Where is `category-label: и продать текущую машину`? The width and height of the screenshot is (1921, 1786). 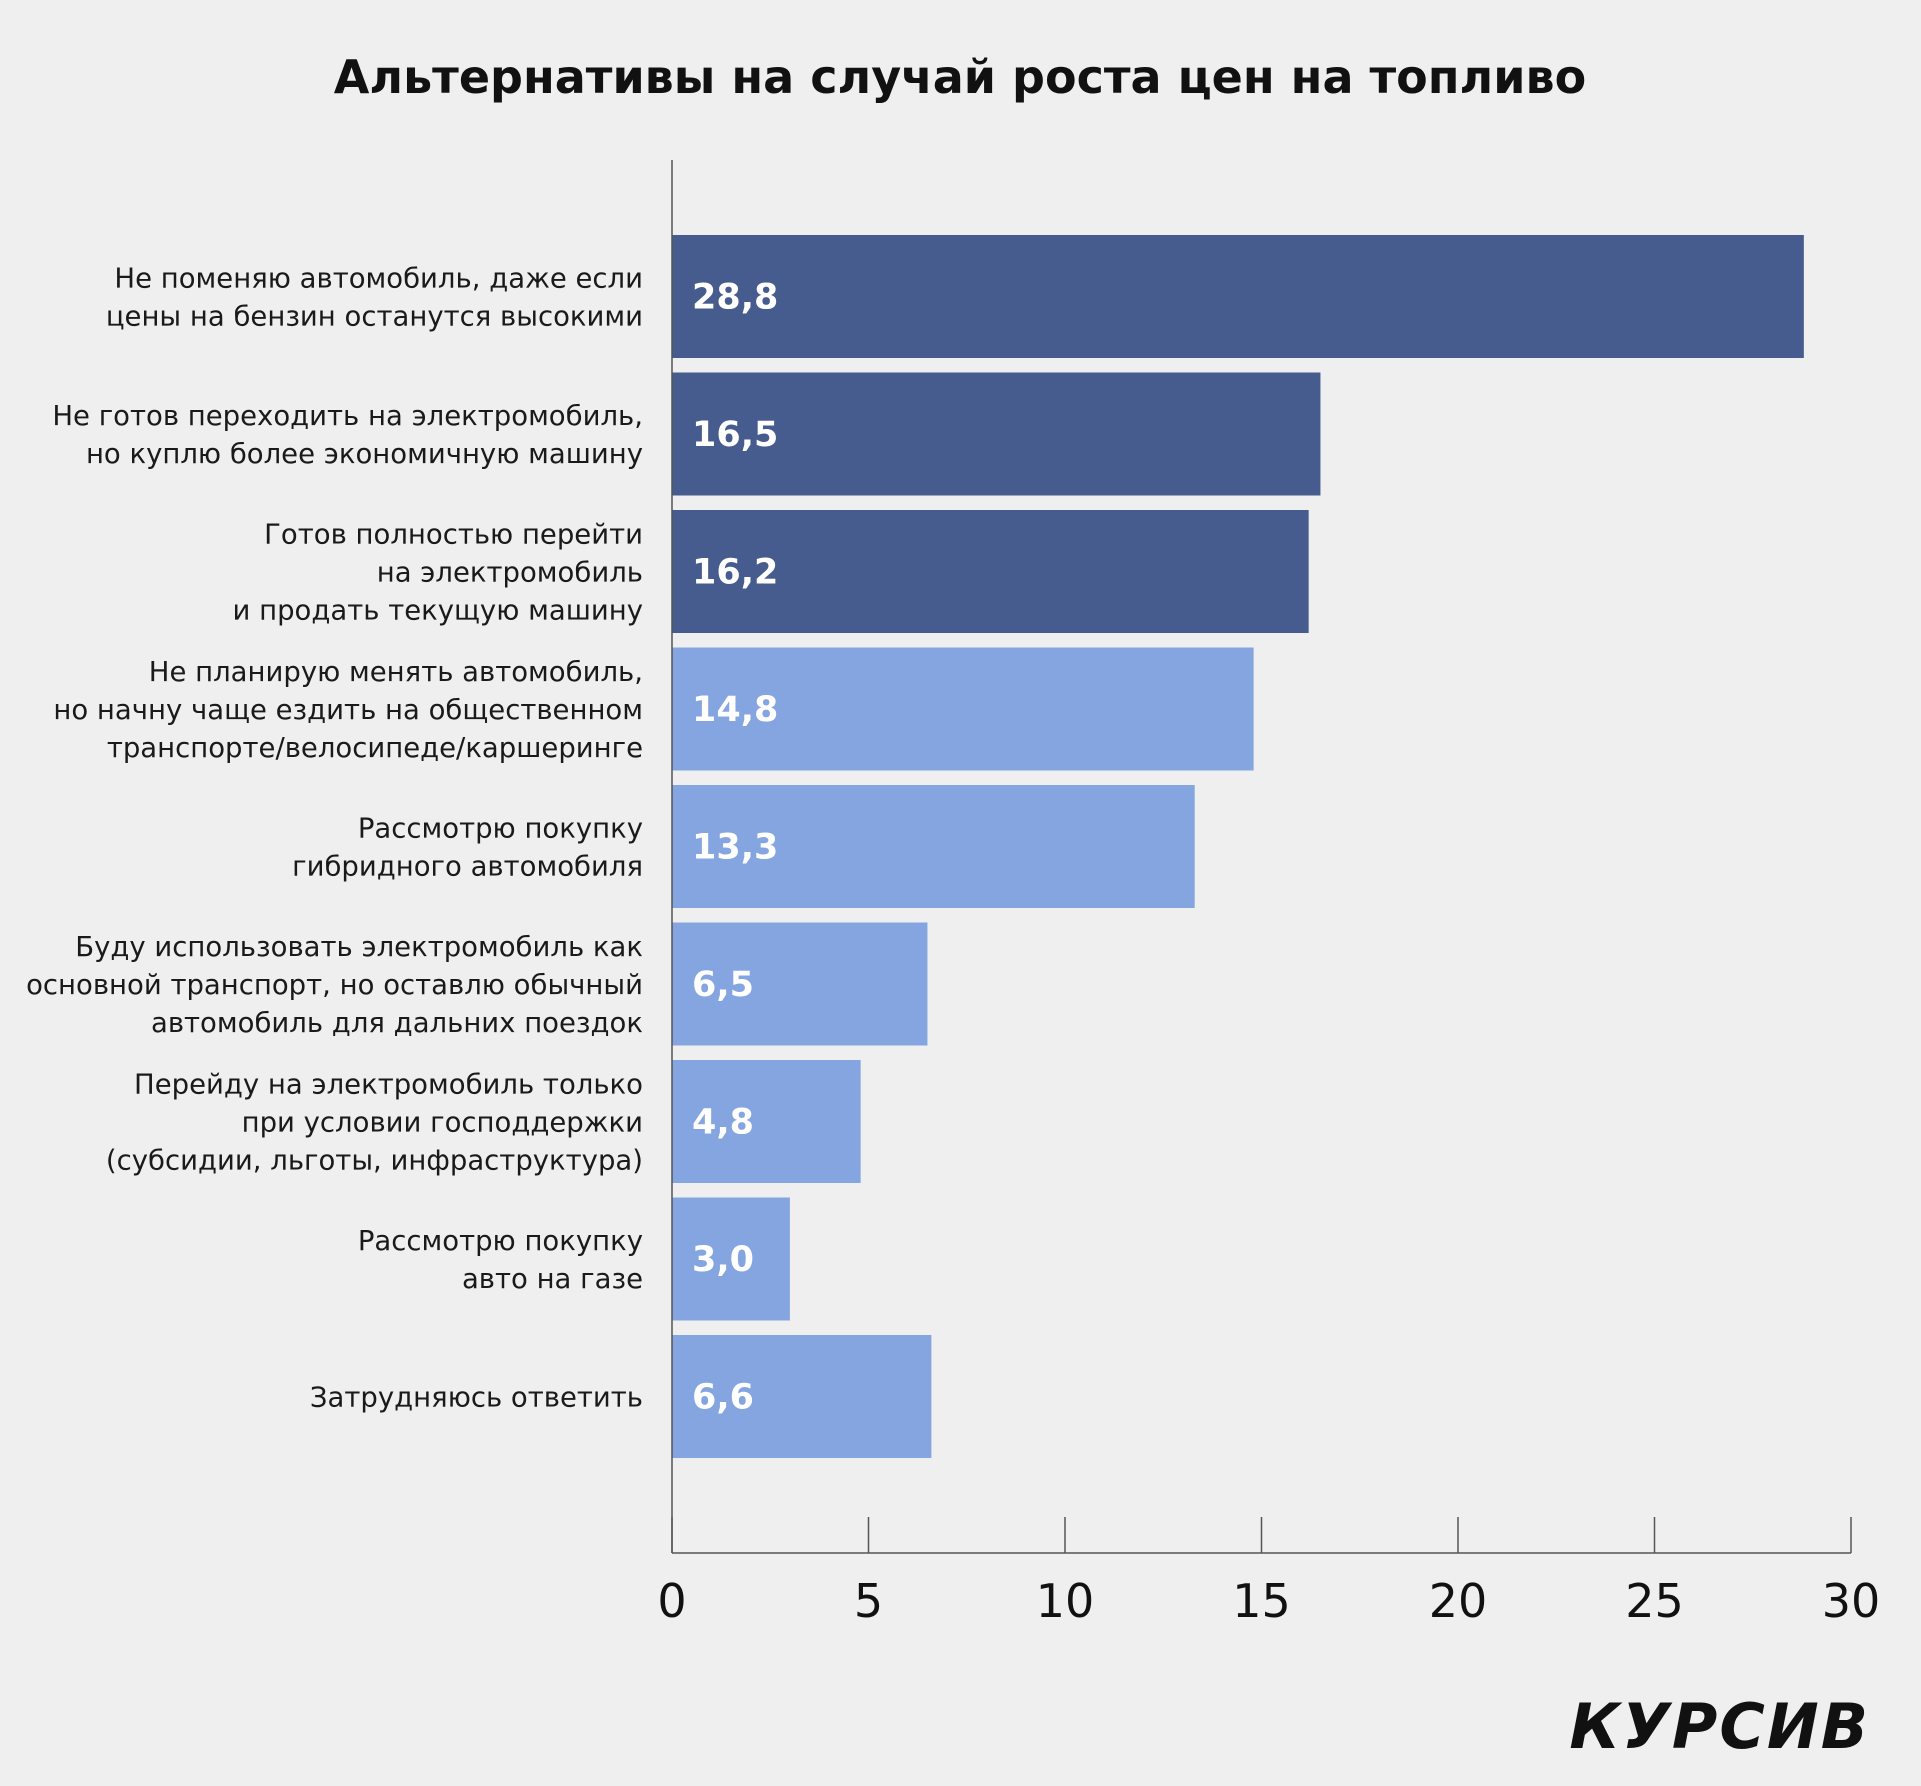
category-label: и продать текущую машину is located at coordinates (438, 611).